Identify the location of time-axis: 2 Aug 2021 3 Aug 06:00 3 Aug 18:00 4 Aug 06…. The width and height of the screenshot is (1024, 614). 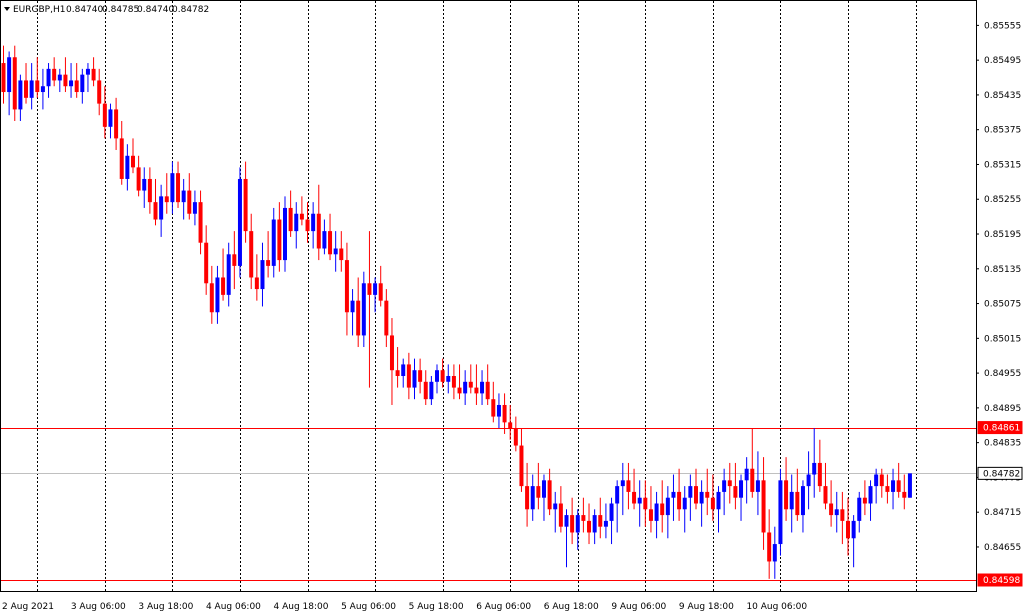
(404, 607).